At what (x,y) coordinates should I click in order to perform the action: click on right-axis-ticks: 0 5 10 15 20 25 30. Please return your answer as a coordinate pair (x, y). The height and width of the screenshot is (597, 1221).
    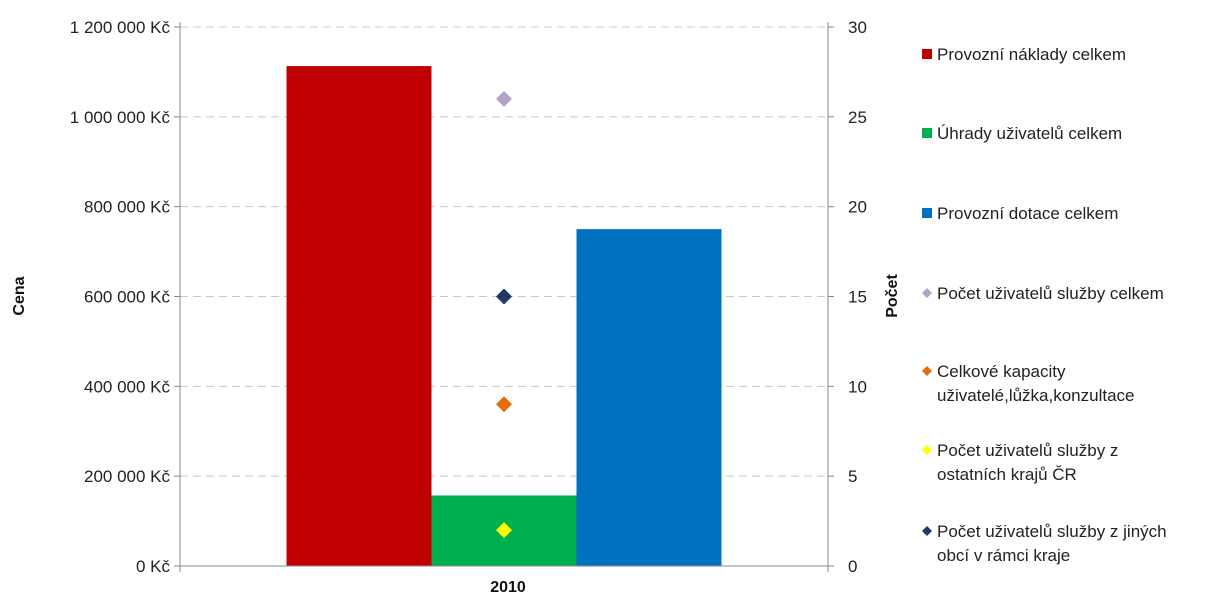
    Looking at the image, I should click on (847, 297).